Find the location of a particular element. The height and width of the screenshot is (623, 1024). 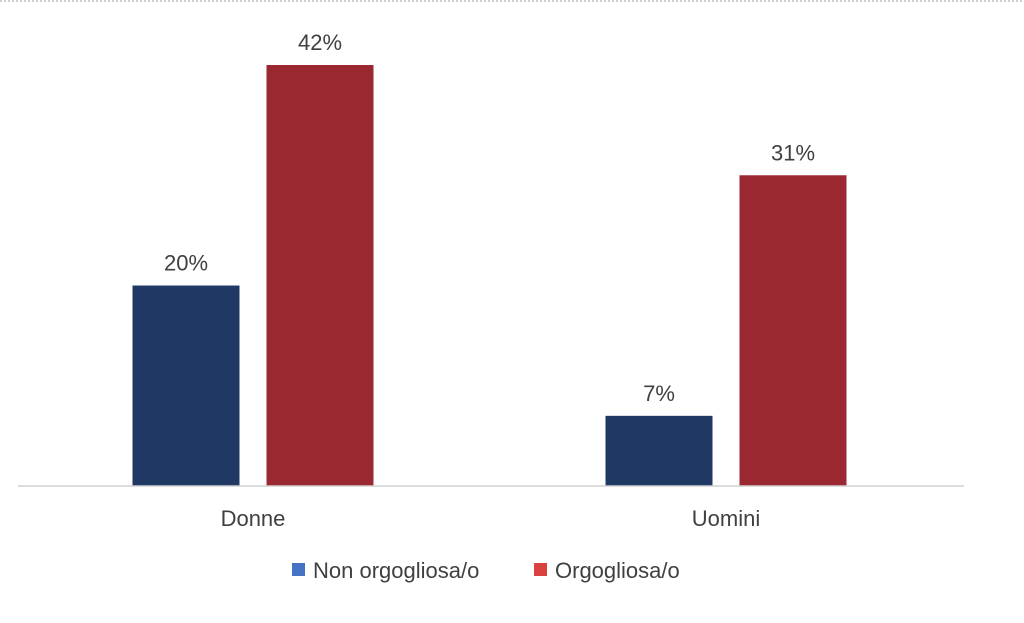

bar-donne-non-orgogliosa-o is located at coordinates (186, 385).